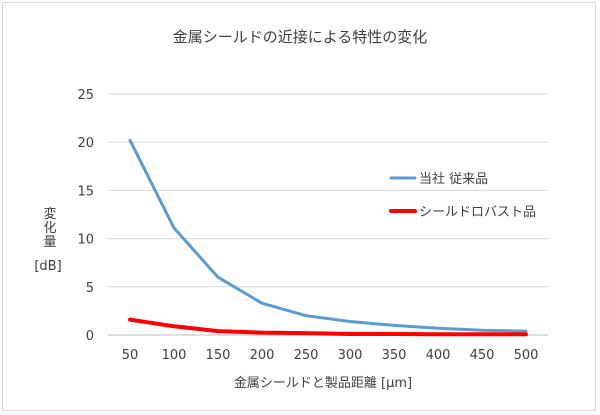 Image resolution: width=600 pixels, height=415 pixels. What do you see at coordinates (350, 355) in the screenshot?
I see `x-tick-label: 300` at bounding box center [350, 355].